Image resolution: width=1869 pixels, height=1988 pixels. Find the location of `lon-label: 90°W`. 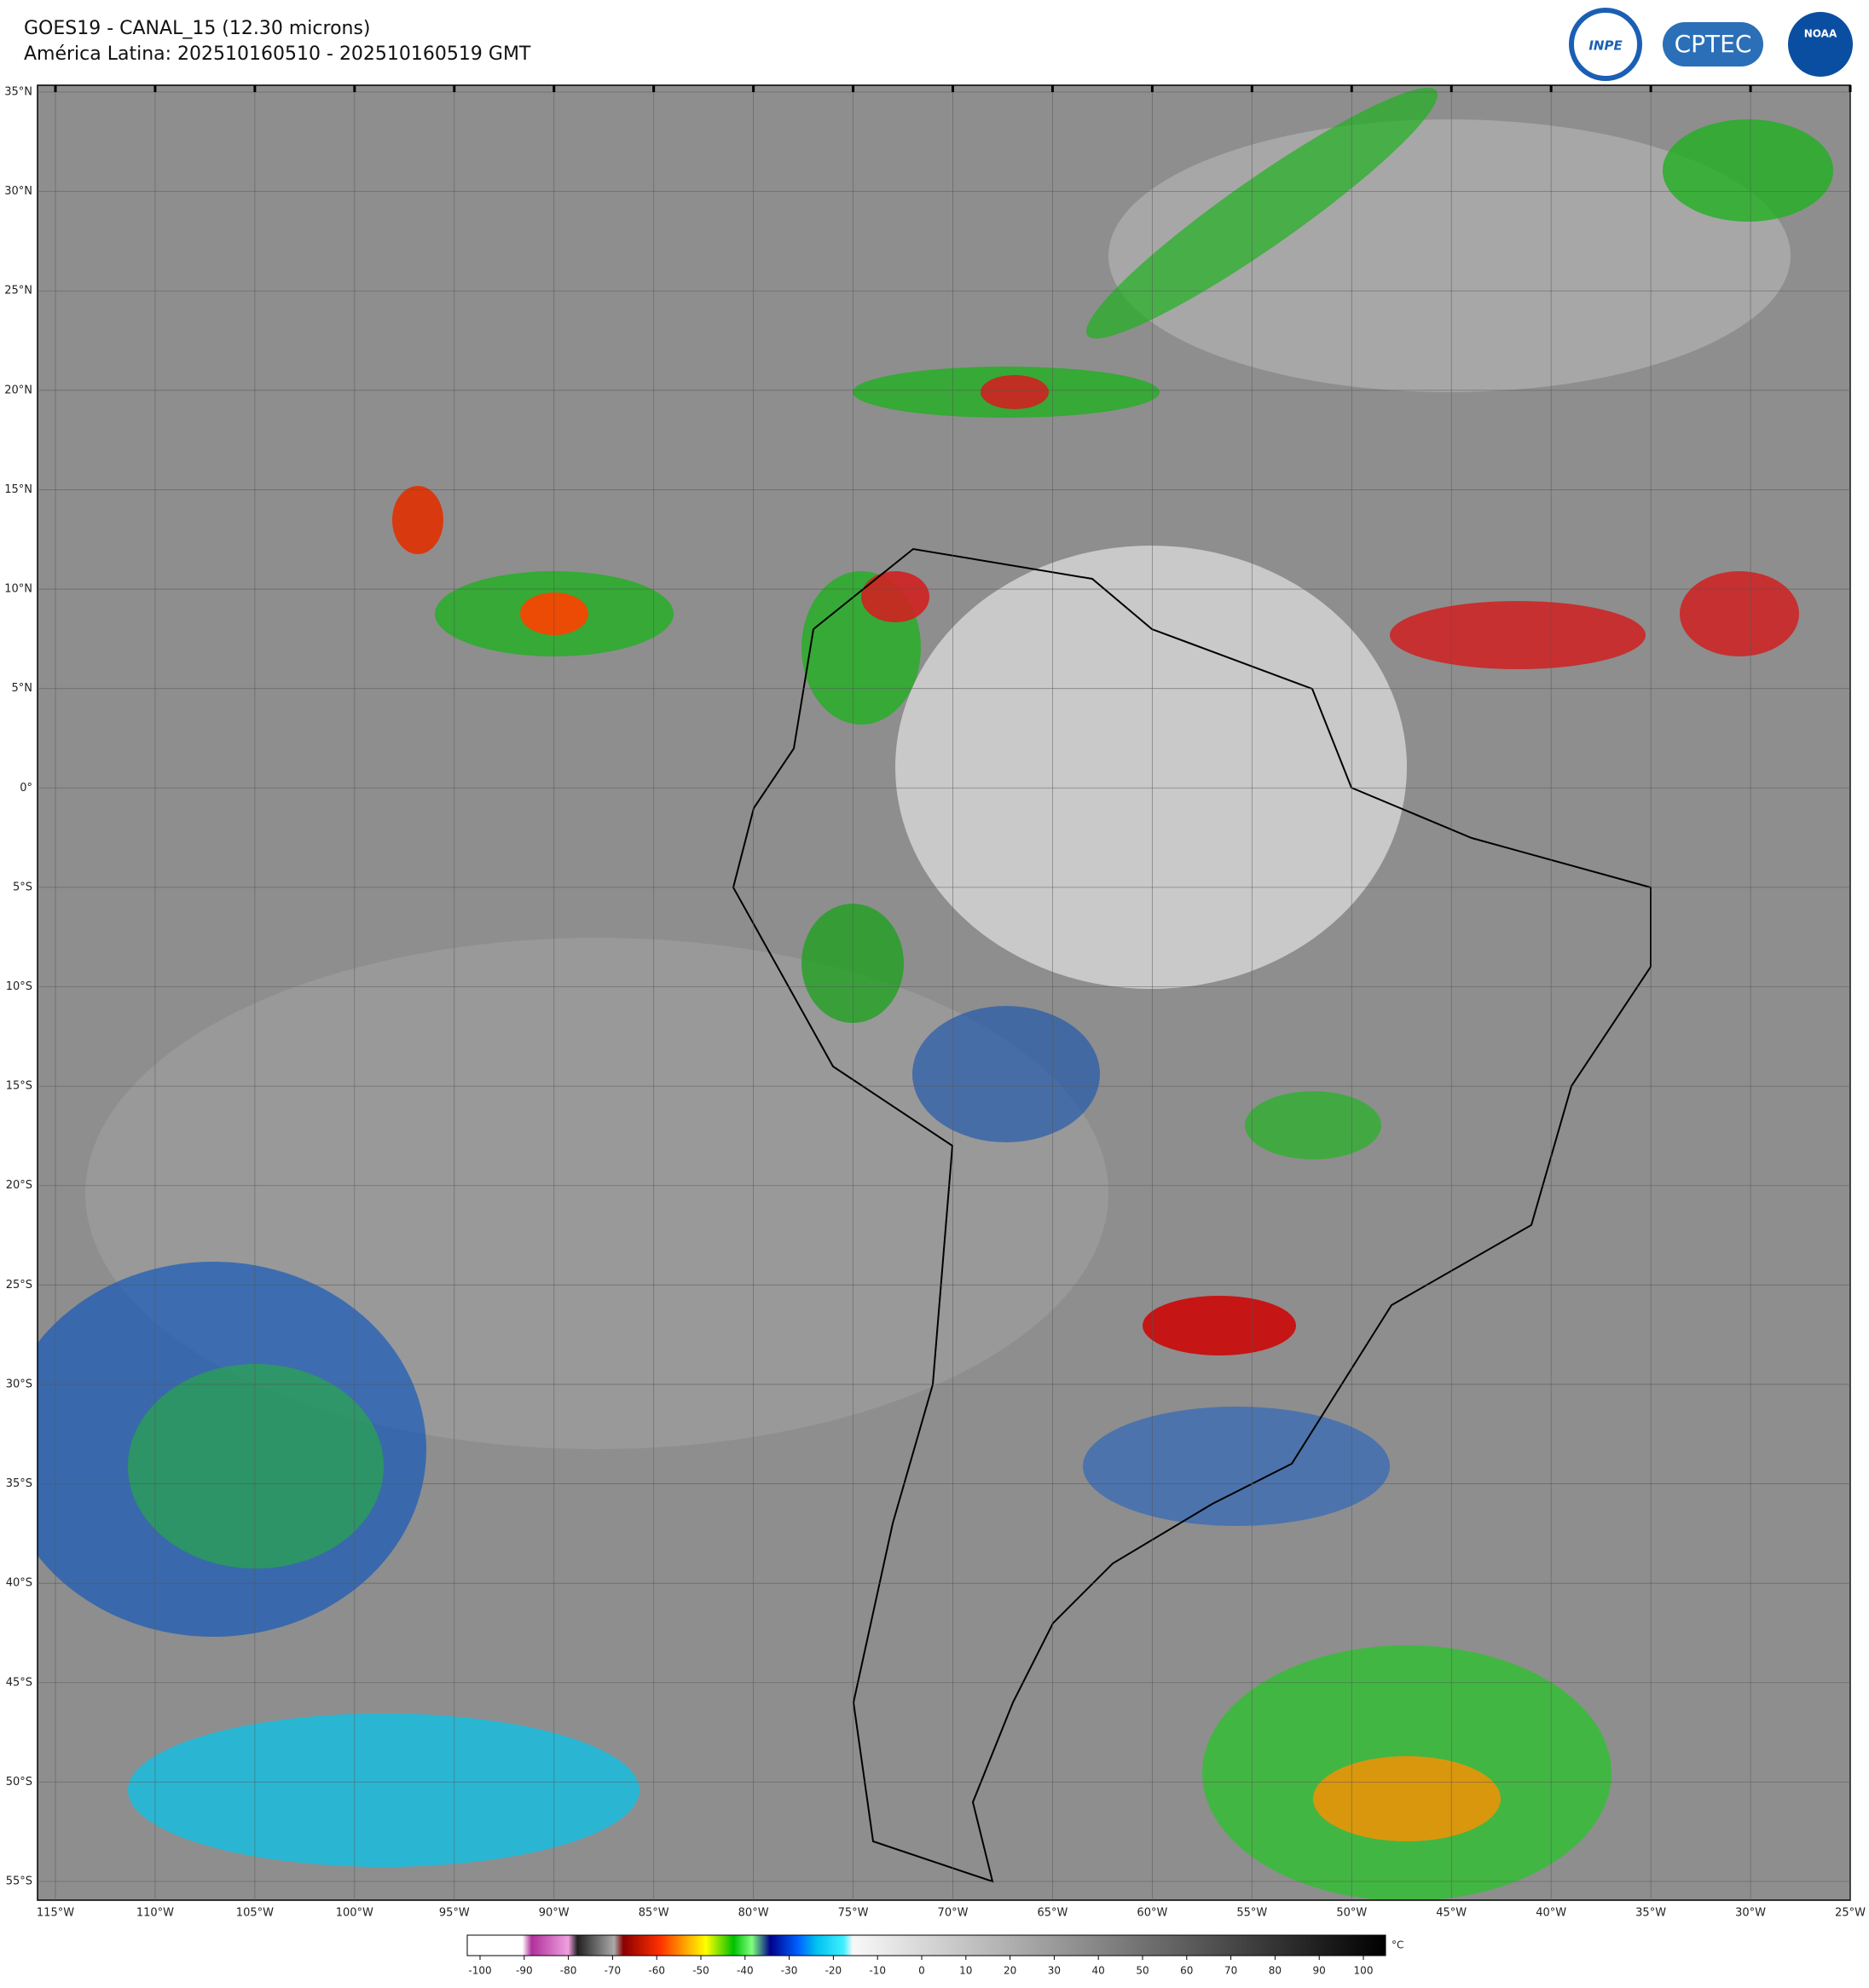

lon-label: 90°W is located at coordinates (554, 1913).